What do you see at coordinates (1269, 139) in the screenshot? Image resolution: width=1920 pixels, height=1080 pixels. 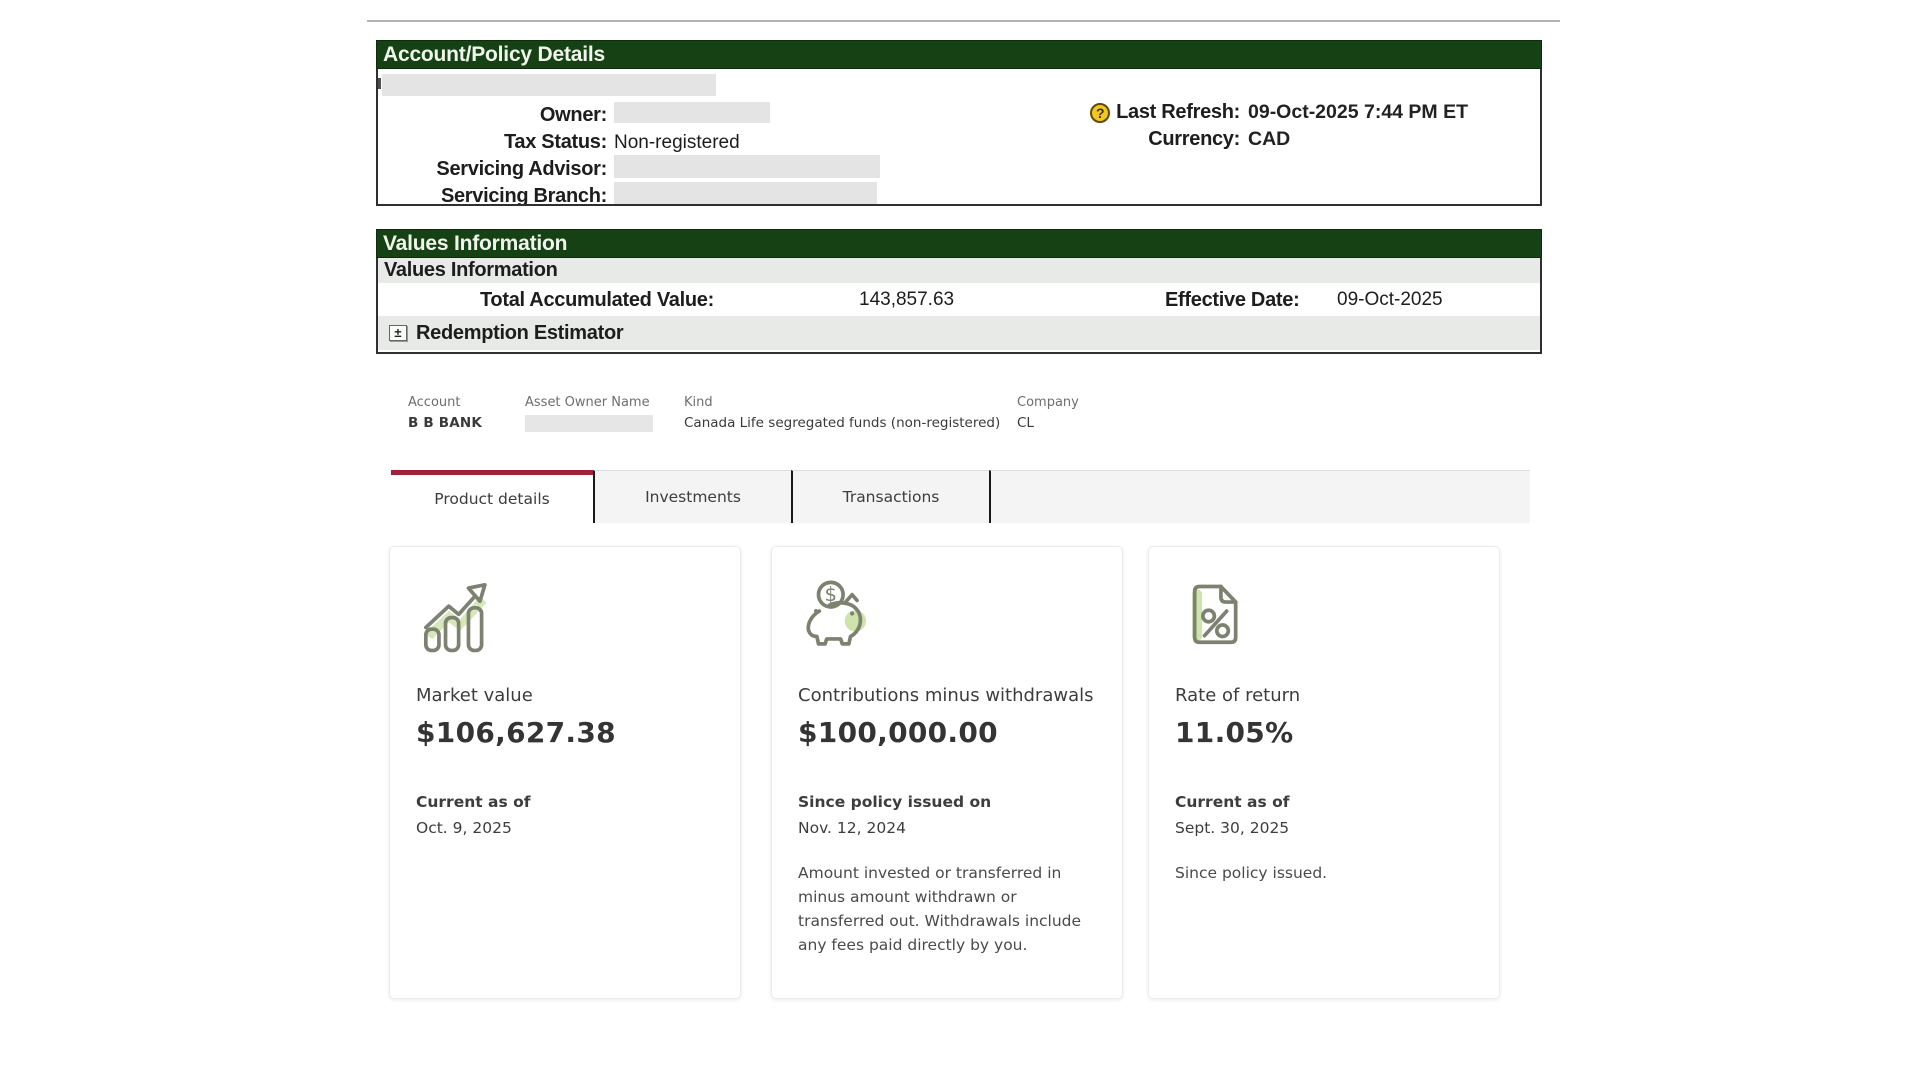 I see `currency-value: CAD` at bounding box center [1269, 139].